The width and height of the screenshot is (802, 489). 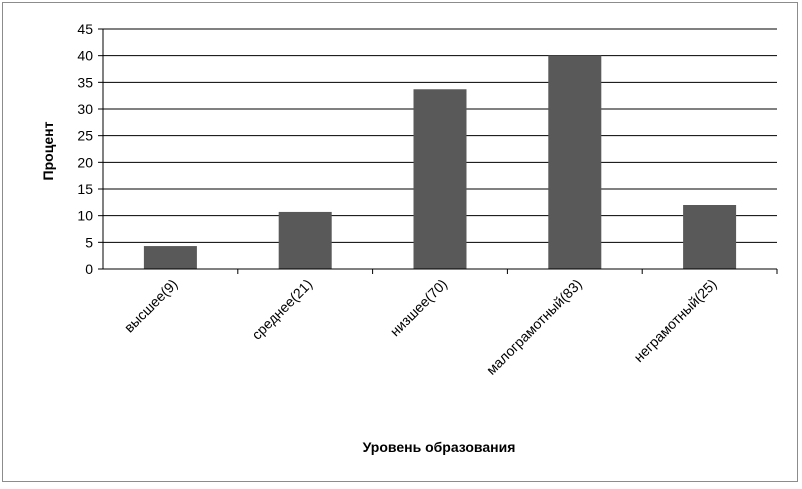 What do you see at coordinates (85, 82) in the screenshot?
I see `y-tick-label: 35` at bounding box center [85, 82].